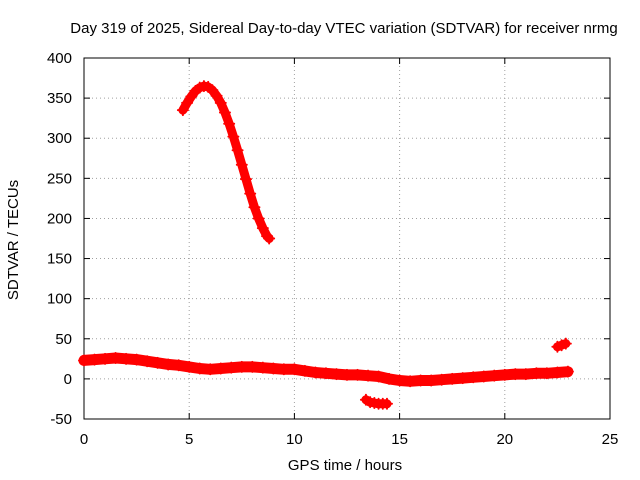  I want to click on series-late-segment, so click(561, 345).